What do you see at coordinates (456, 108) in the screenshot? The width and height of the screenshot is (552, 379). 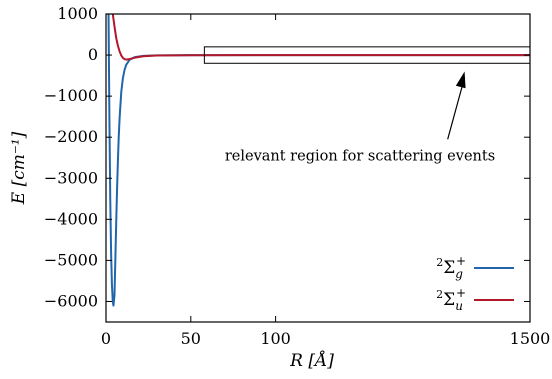 I see `annotation-arrow-shaft` at bounding box center [456, 108].